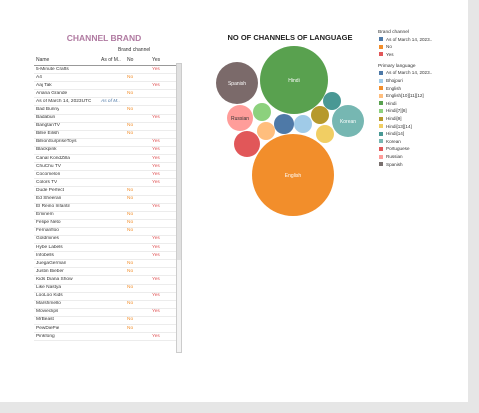 The image size is (479, 413). What do you see at coordinates (105, 264) in the screenshot?
I see `table-row: JuegaGerman No` at bounding box center [105, 264].